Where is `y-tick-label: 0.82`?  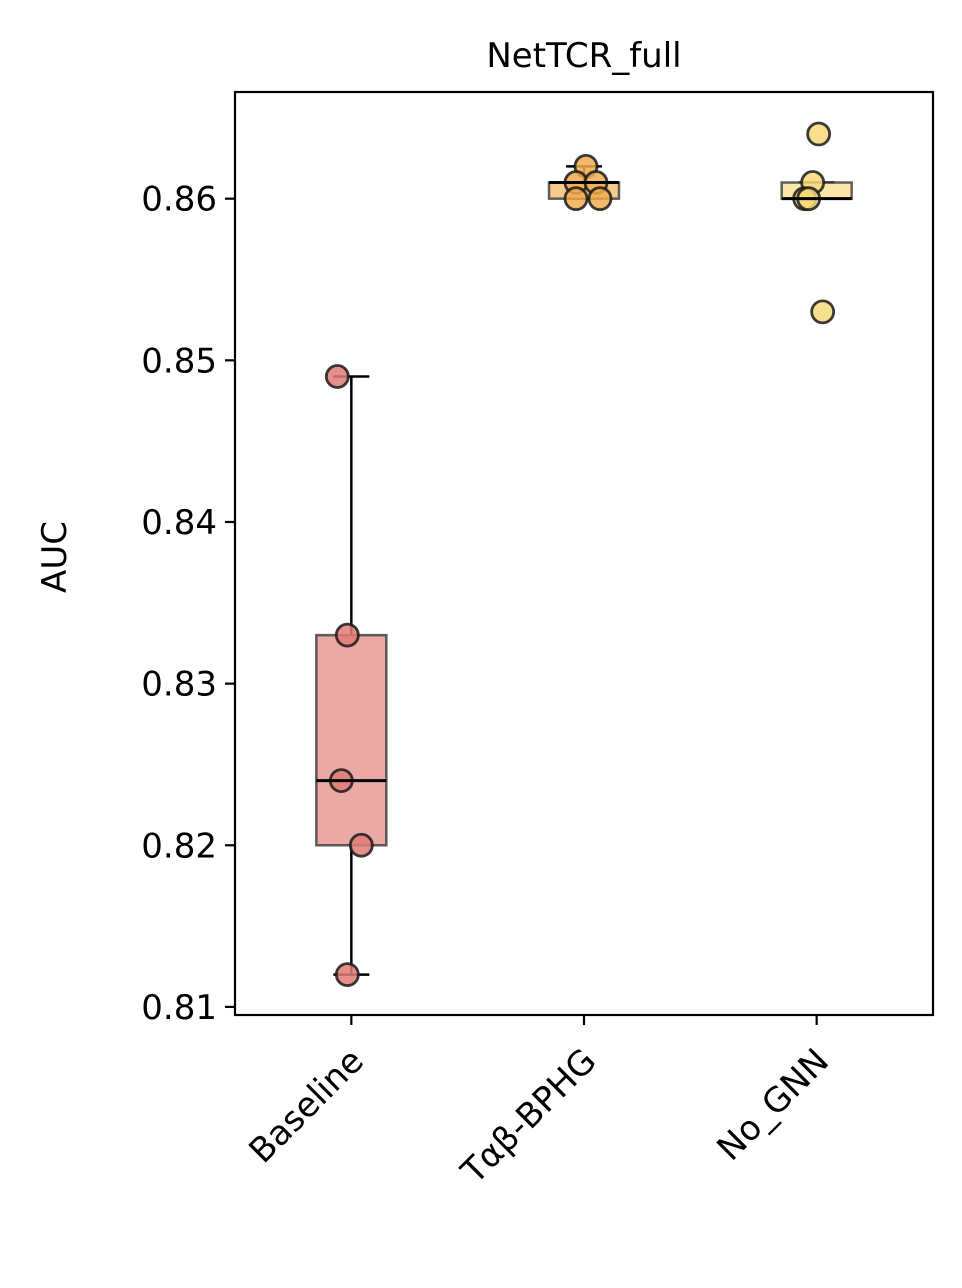 y-tick-label: 0.82 is located at coordinates (179, 846).